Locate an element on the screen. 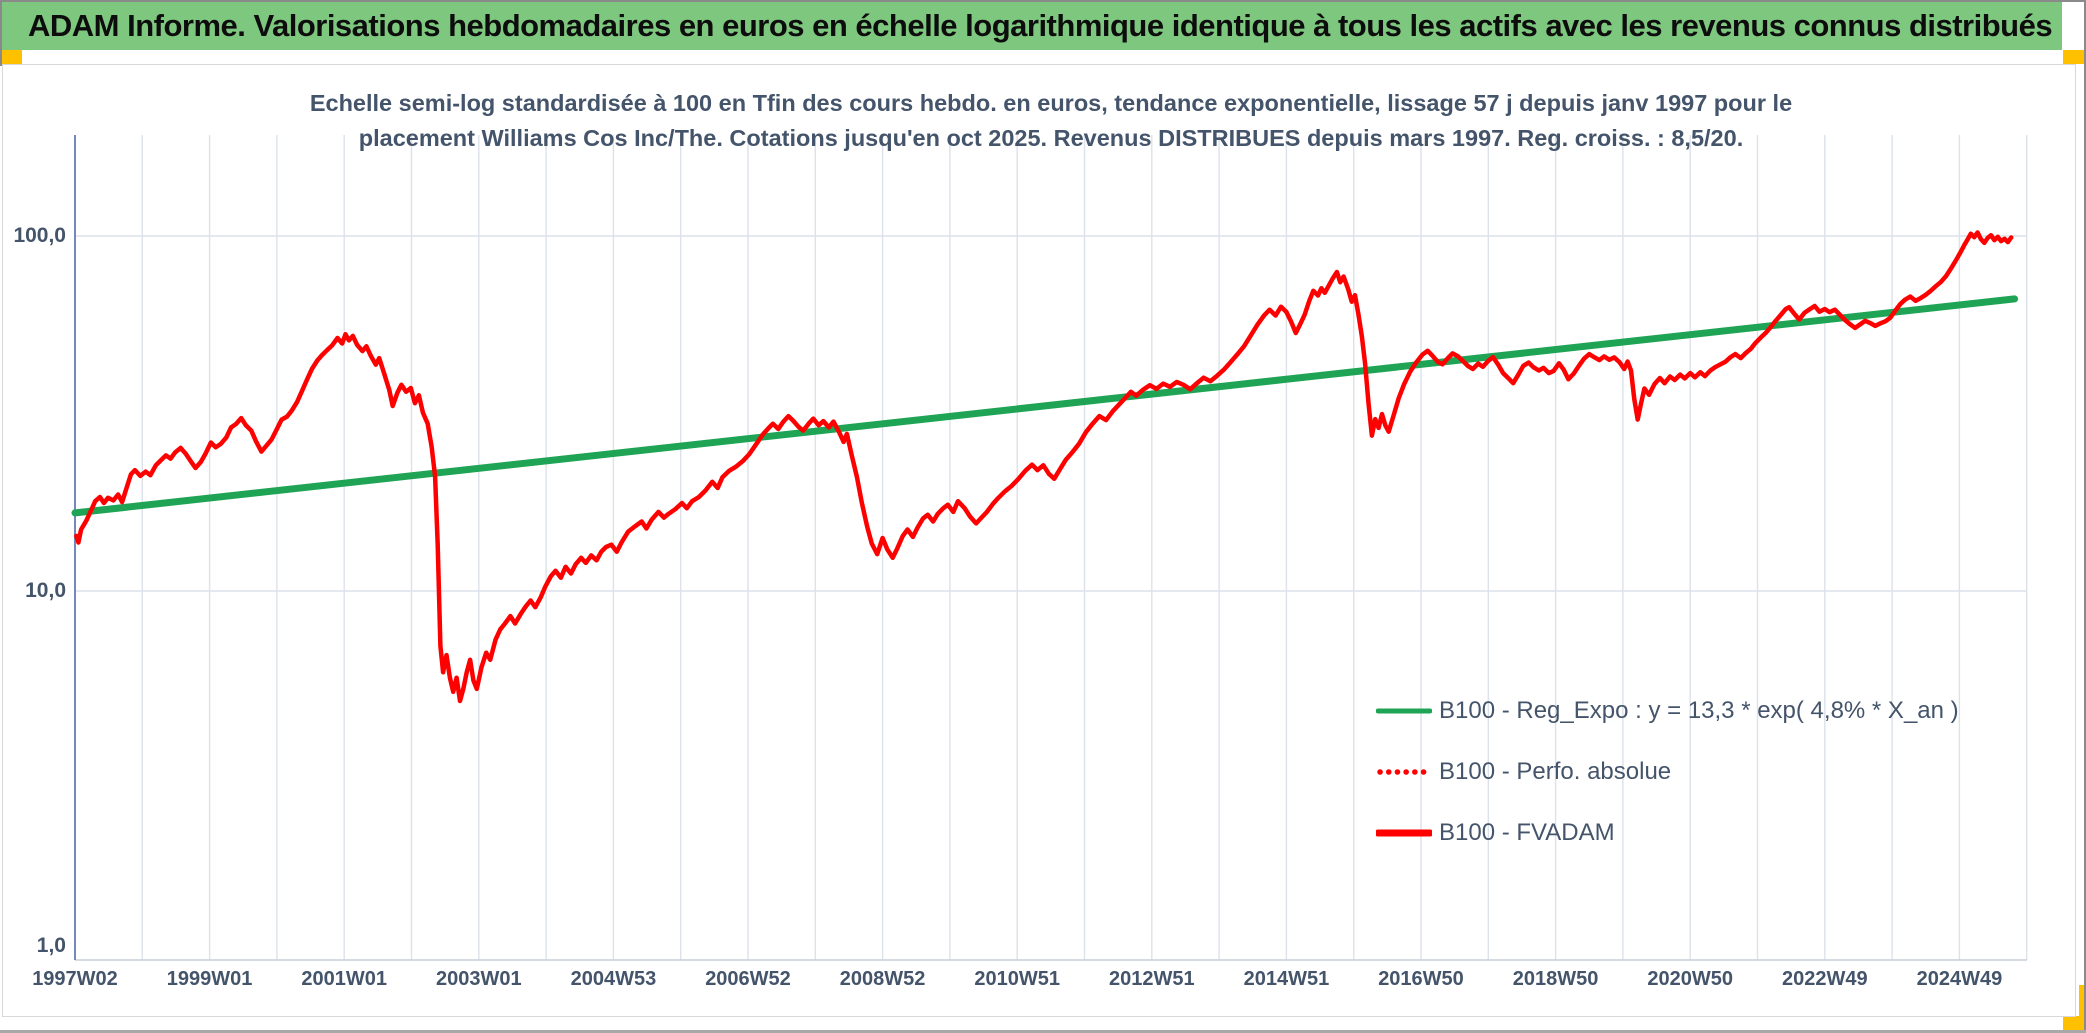  legend-item-perfo-absolue: B100 - Perfo. absolue is located at coordinates (1667, 771).